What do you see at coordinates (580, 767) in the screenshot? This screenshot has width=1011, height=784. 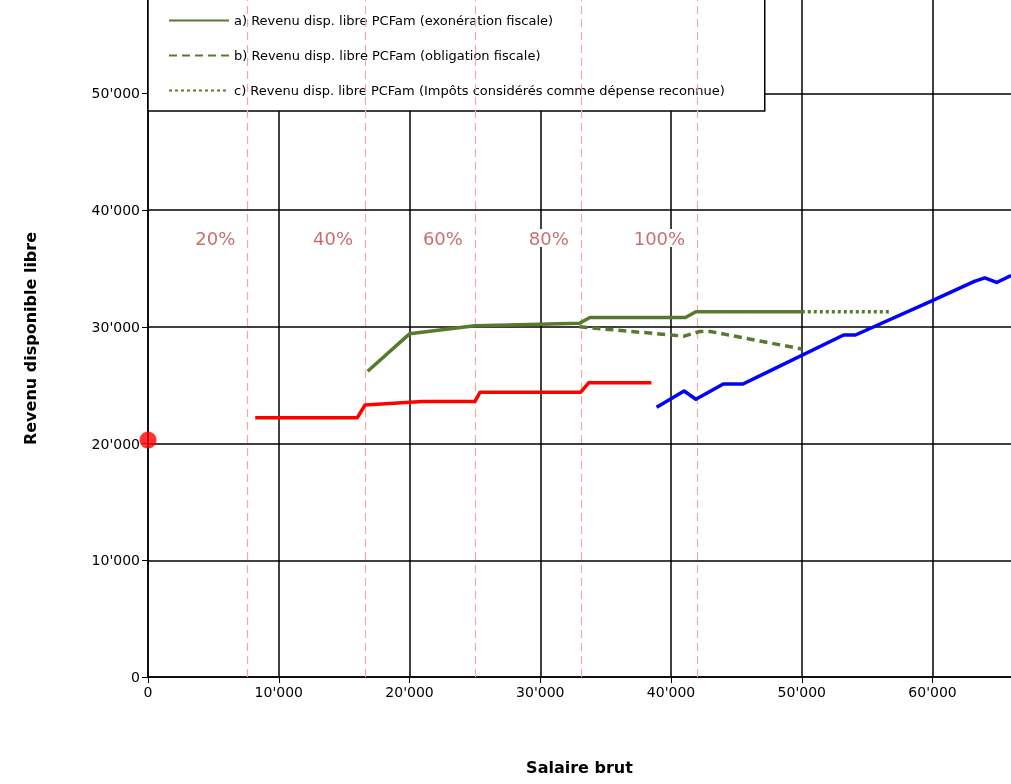 I see `x-axis-title: Salaire brut` at bounding box center [580, 767].